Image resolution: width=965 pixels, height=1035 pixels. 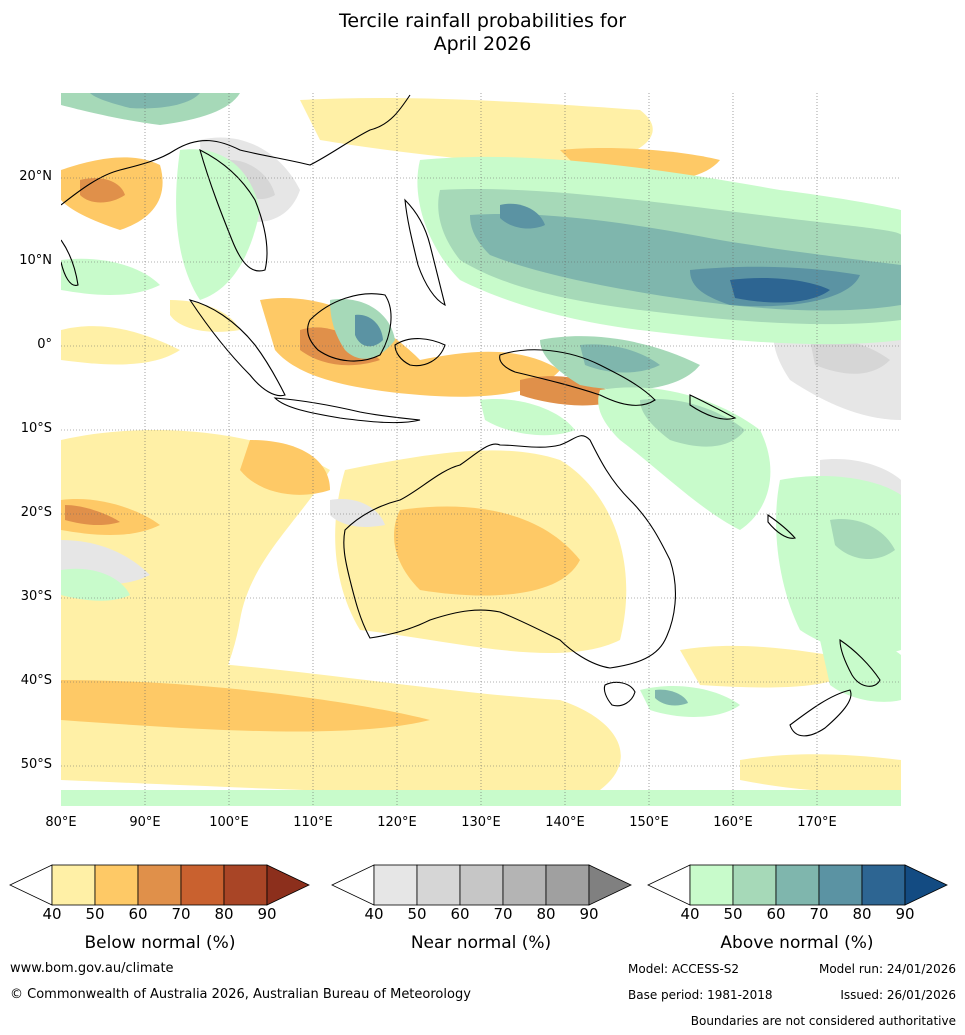 What do you see at coordinates (160, 943) in the screenshot?
I see `legend-title-below: Below normal (%)` at bounding box center [160, 943].